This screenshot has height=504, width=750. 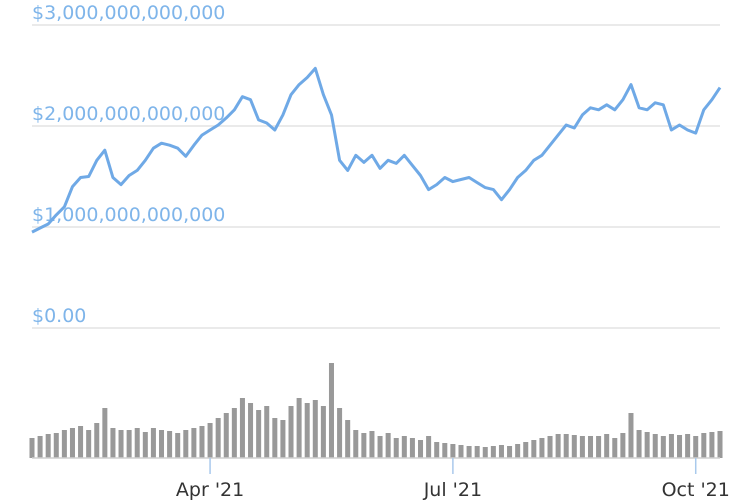 What do you see at coordinates (128, 13) in the screenshot?
I see `y-tick-label: $3,000,000,000,000` at bounding box center [128, 13].